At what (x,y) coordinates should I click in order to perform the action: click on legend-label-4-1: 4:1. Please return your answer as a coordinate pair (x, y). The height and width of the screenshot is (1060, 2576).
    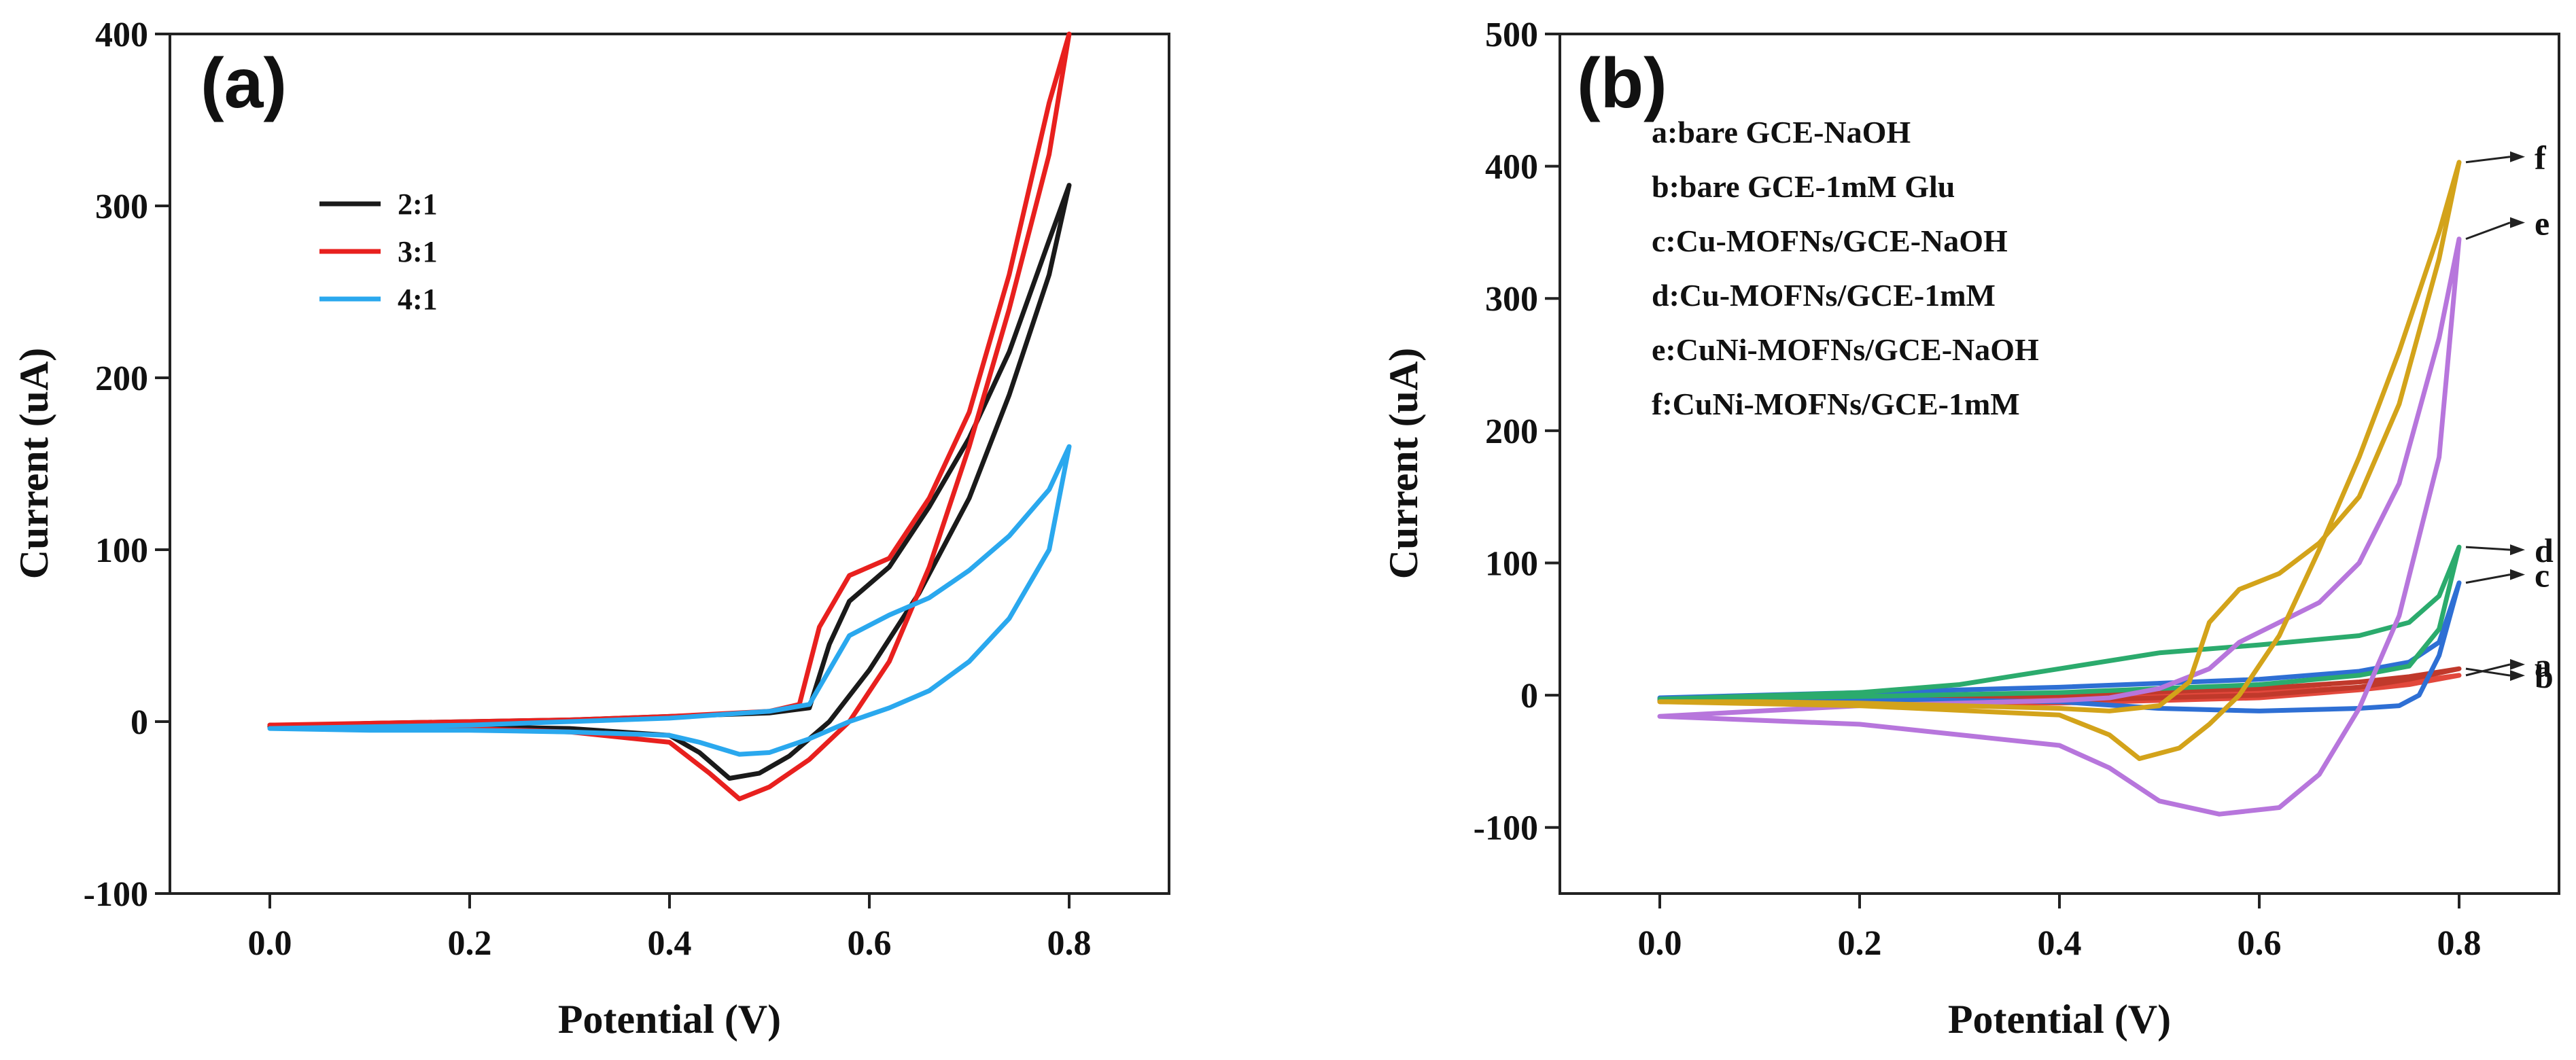
    Looking at the image, I should click on (418, 299).